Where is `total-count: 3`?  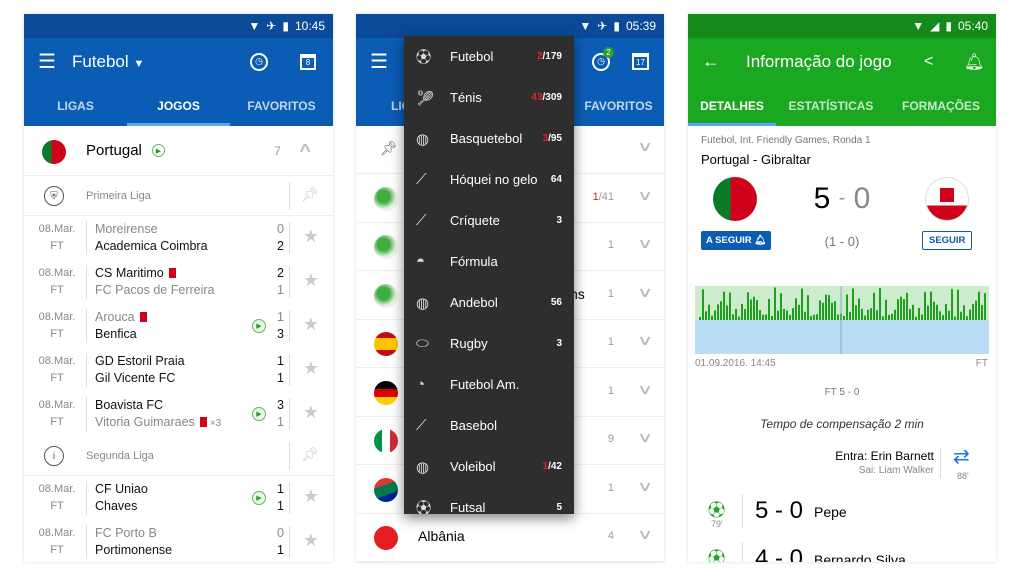
total-count: 3 is located at coordinates (559, 343).